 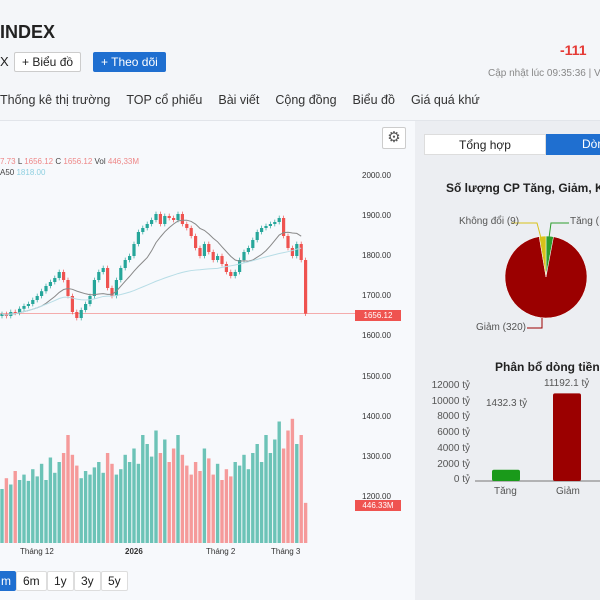 I want to click on pie-chart, so click(x=546, y=275).